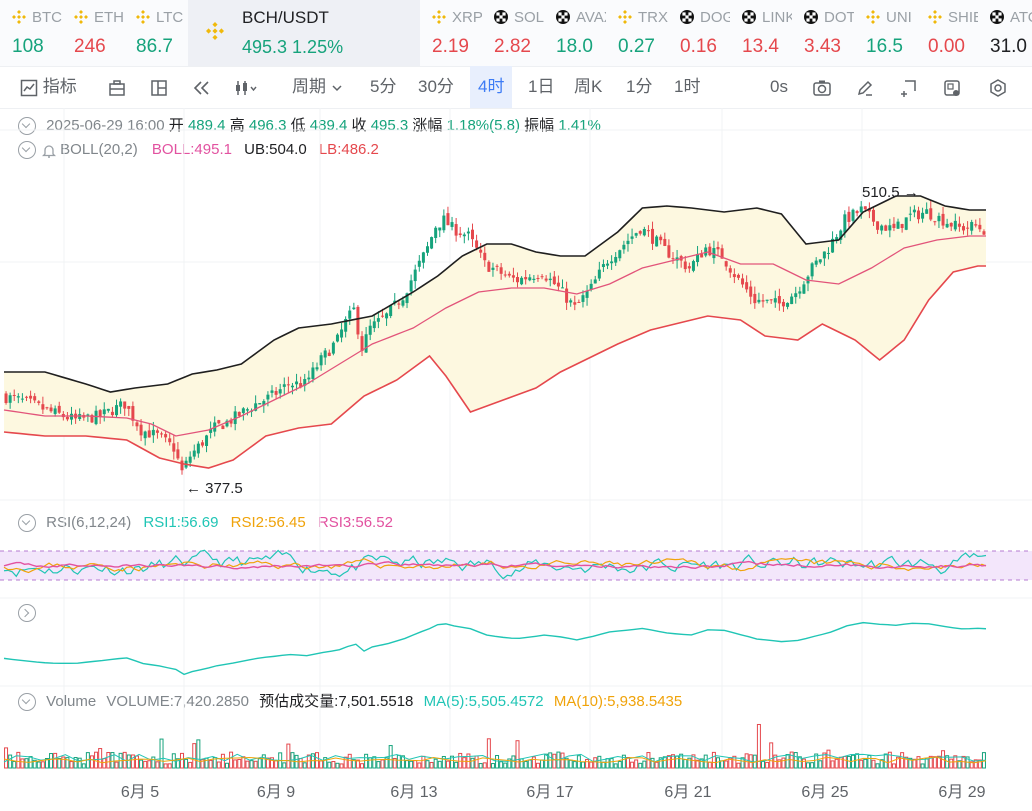  What do you see at coordinates (317, 87) in the screenshot?
I see `period-dropdown: 周期` at bounding box center [317, 87].